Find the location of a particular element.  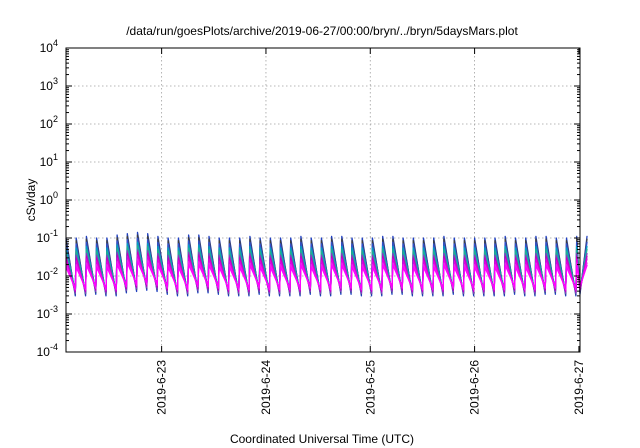

y-tick-label: 10⁻¹ is located at coordinates (47, 236).